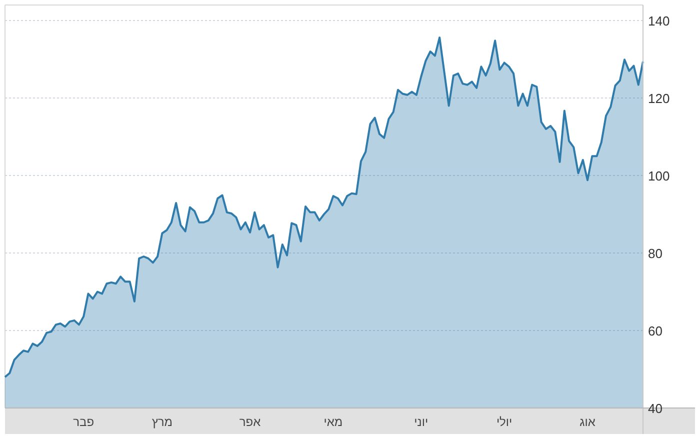 This screenshot has width=697, height=441. I want to click on x-tick-label: פבר, so click(83, 422).